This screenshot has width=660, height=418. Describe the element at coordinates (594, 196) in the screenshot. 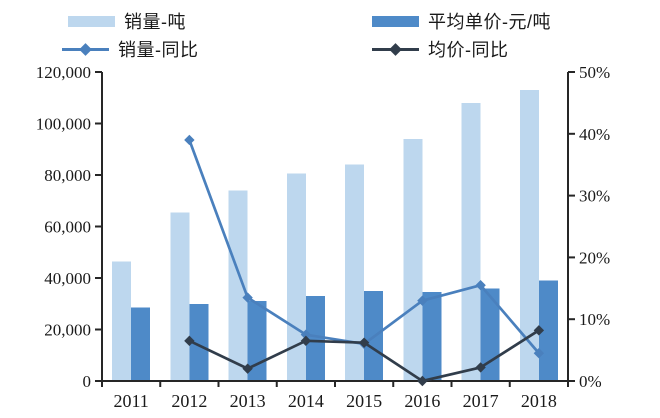

I see `right-axis-label: 30%` at that location.